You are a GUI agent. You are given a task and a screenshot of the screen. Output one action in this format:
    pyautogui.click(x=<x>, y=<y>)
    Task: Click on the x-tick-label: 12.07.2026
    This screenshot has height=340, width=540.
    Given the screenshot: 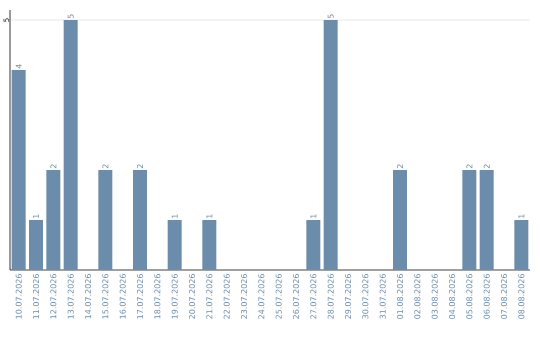 What is the action you would take?
    pyautogui.click(x=53, y=296)
    